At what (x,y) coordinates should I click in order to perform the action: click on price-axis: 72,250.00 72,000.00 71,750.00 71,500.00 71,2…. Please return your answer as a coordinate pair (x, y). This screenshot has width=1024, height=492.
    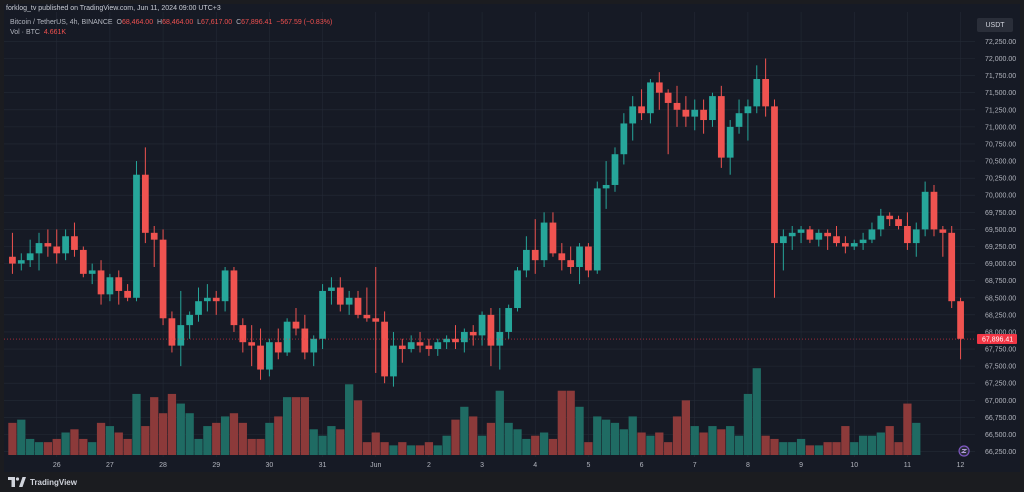
    Looking at the image, I should click on (997, 247).